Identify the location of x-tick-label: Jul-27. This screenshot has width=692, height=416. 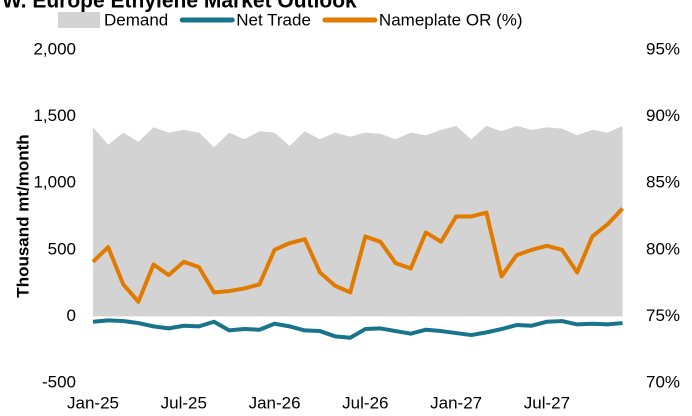
(547, 402).